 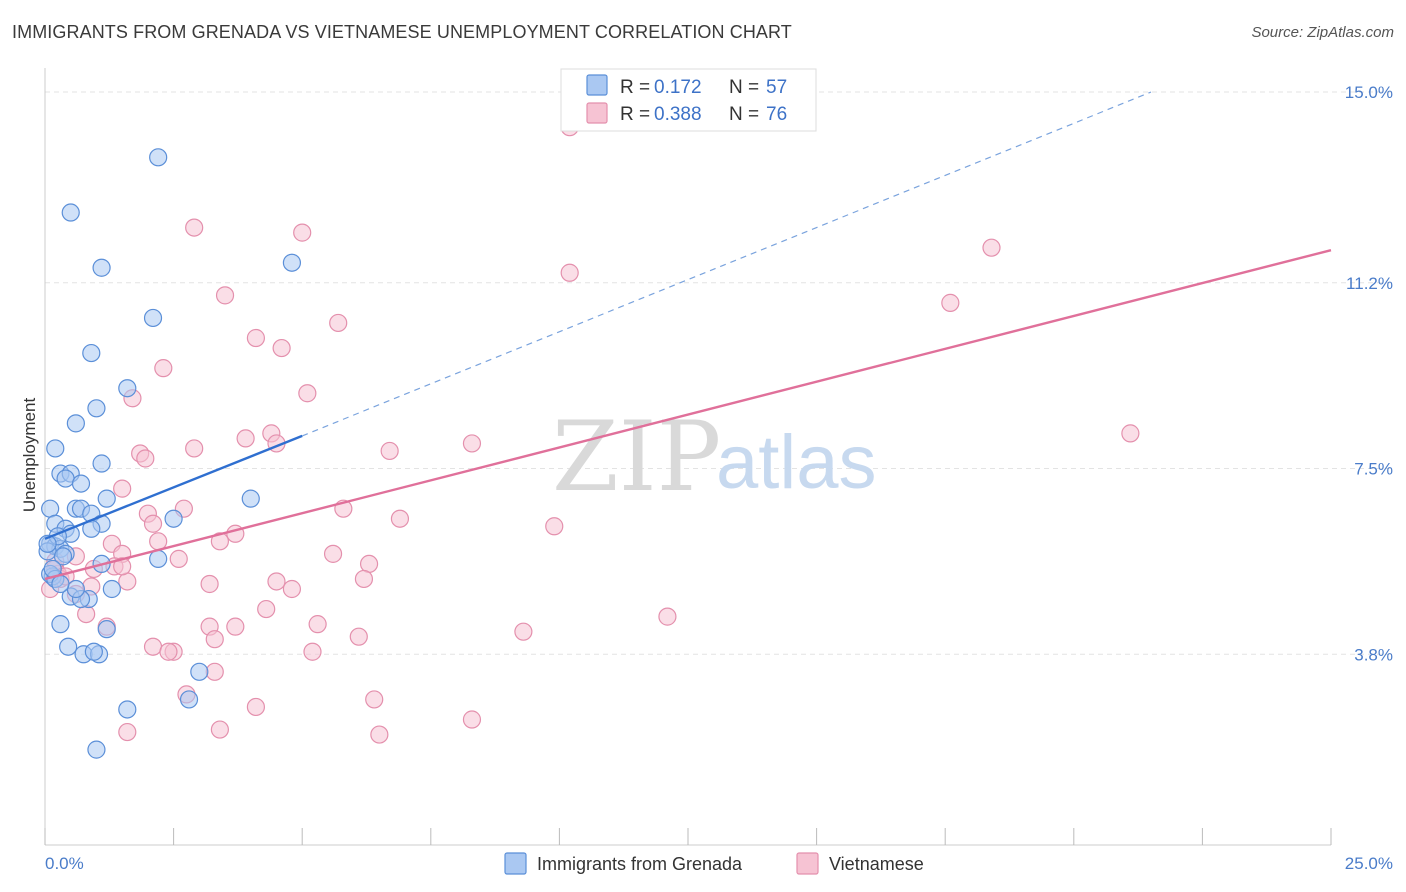 I want to click on legend-n-value-grenada: 57, so click(x=776, y=87).